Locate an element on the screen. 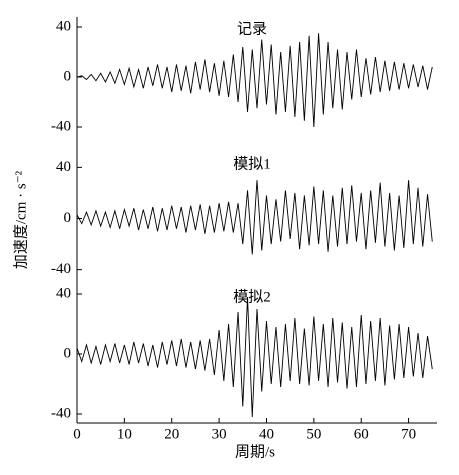  panel-title: 模拟1 is located at coordinates (252, 163).